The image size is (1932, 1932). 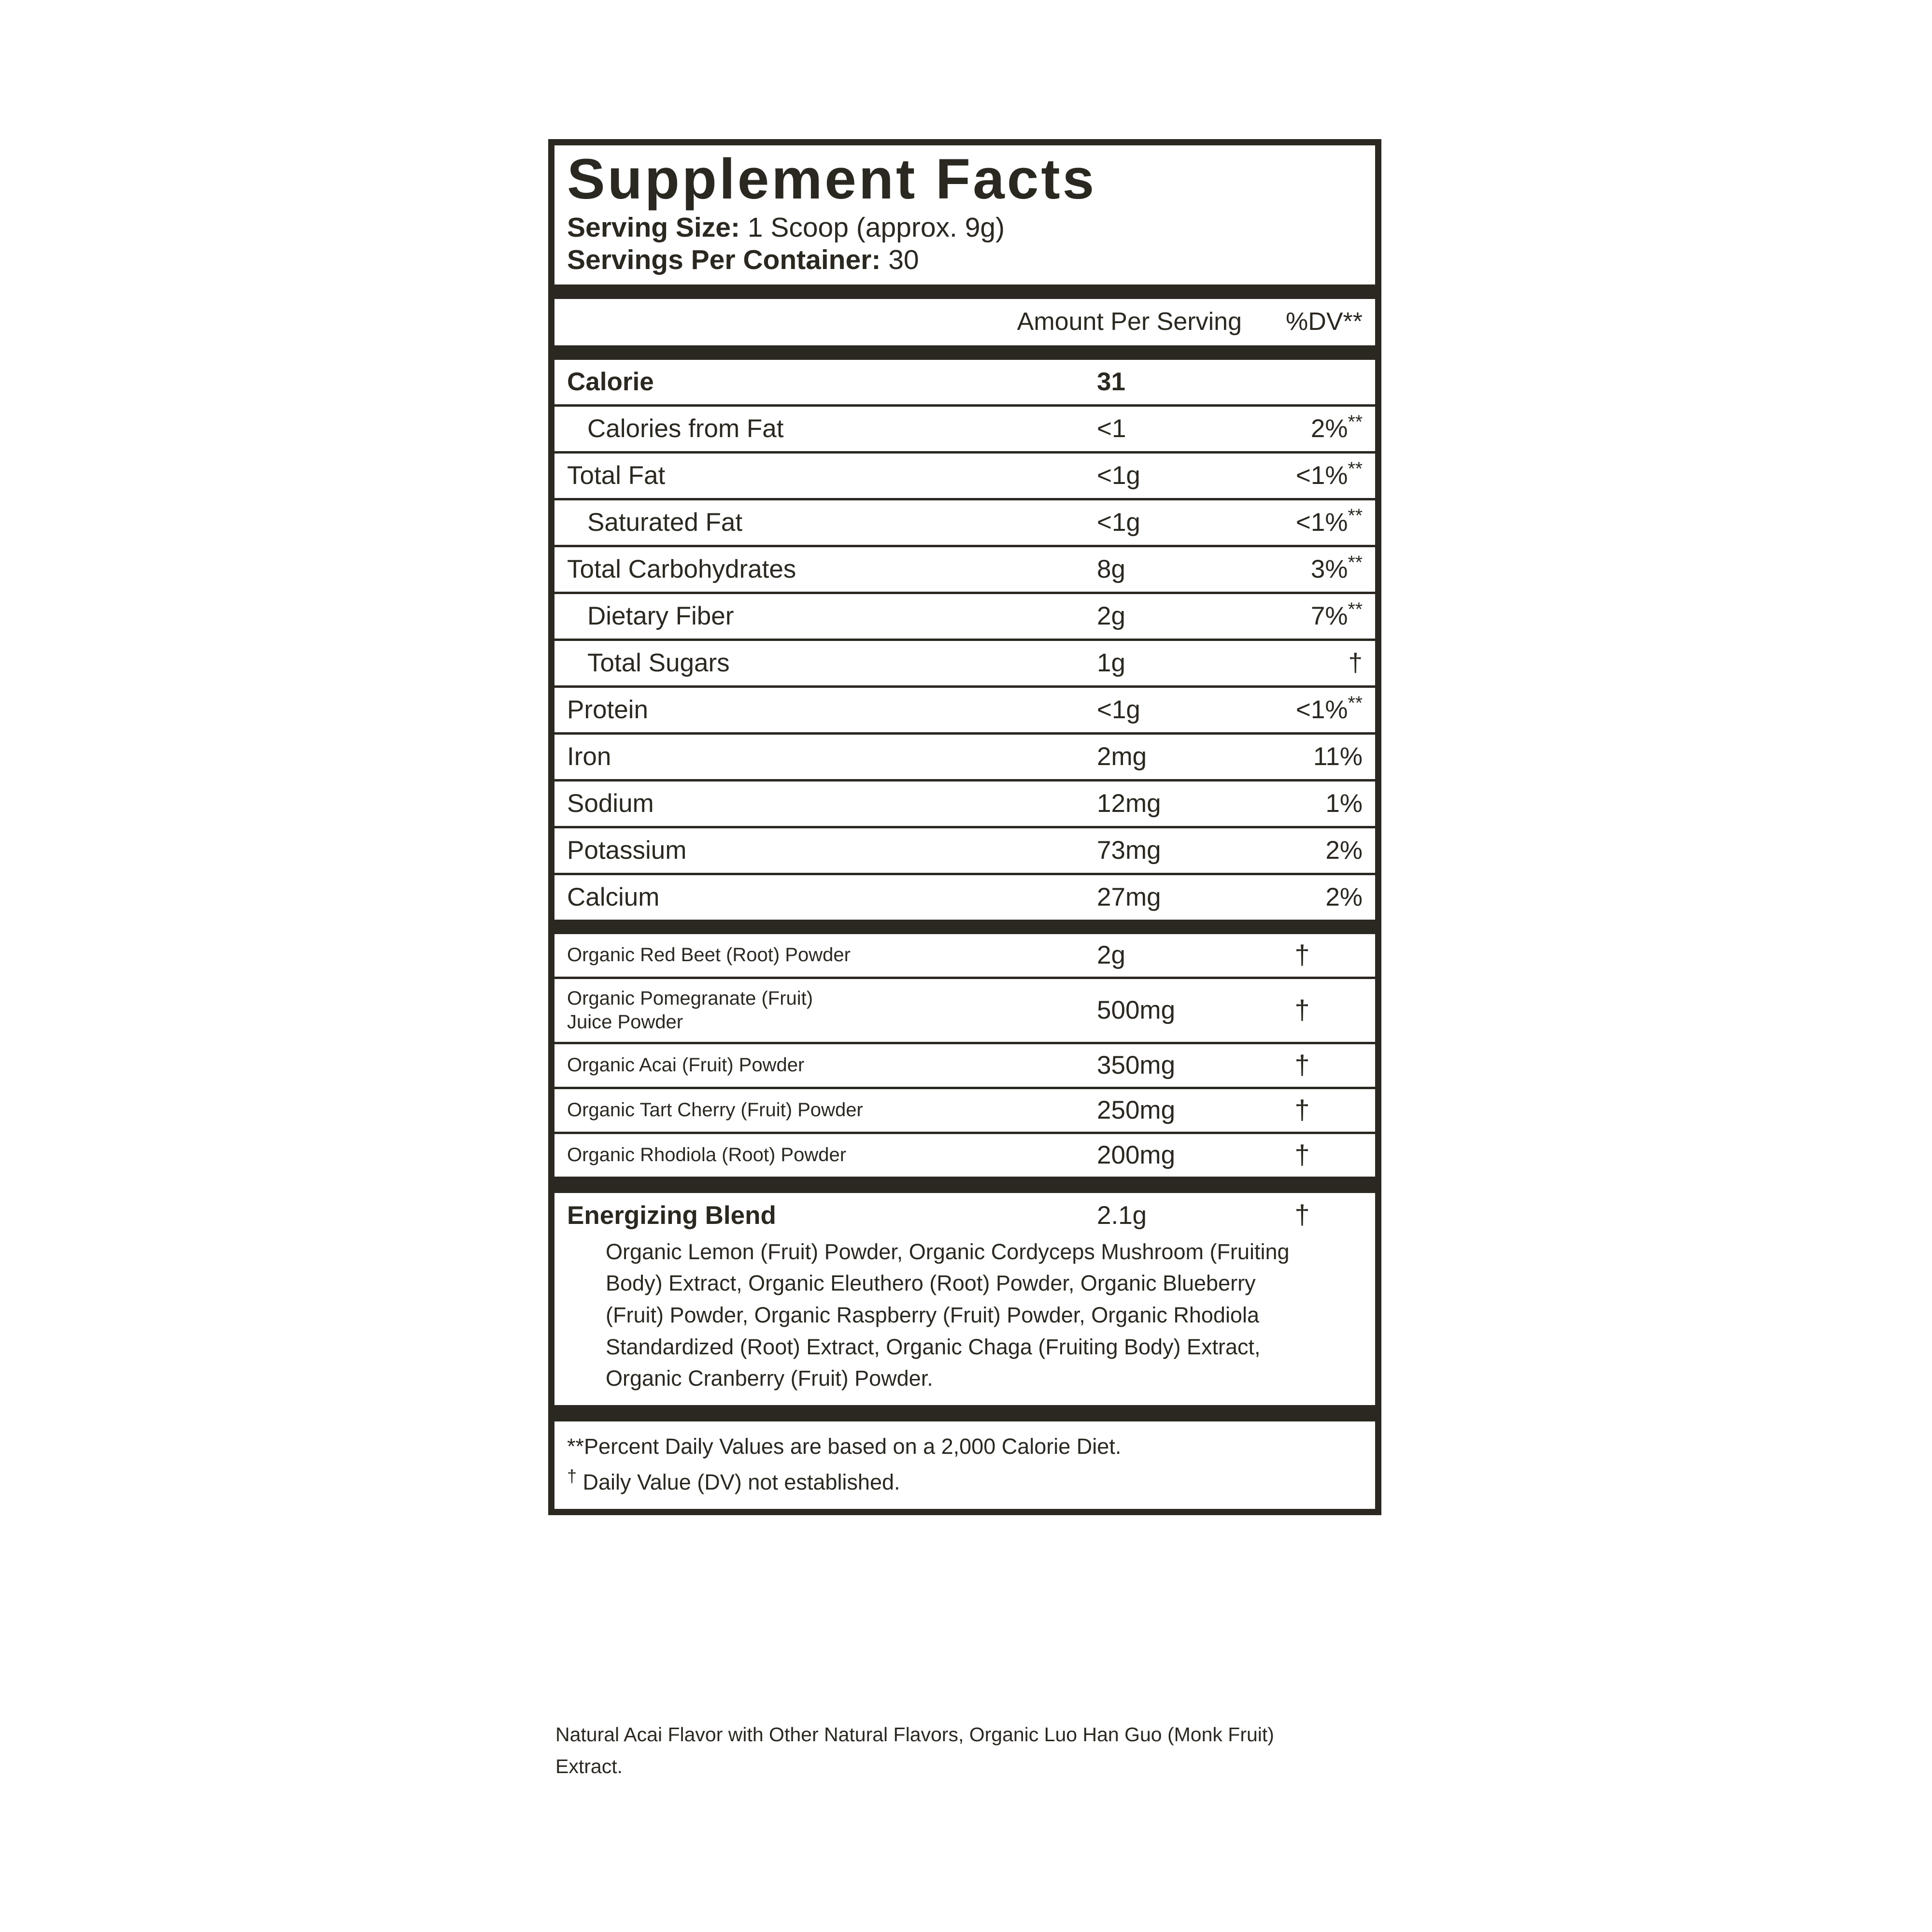 What do you see at coordinates (964, 1155) in the screenshot?
I see `table-row: Organic Rhodiola (Root) Powder 200mg †` at bounding box center [964, 1155].